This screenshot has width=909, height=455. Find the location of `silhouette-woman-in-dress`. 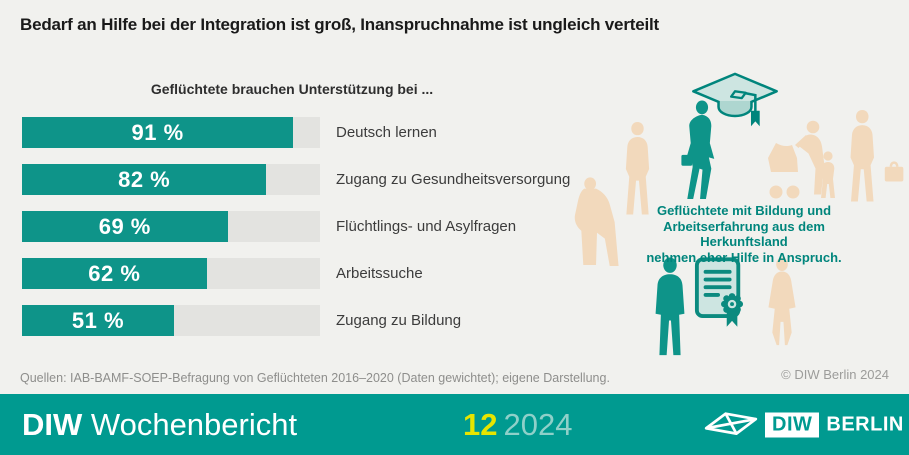

silhouette-woman-in-dress is located at coordinates (782, 301).